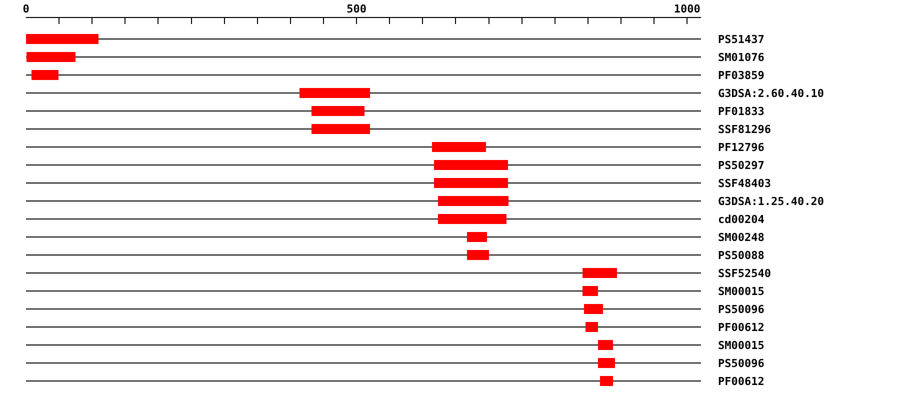 The width and height of the screenshot is (900, 400). What do you see at coordinates (687, 9) in the screenshot?
I see `x-tick-label: 1000` at bounding box center [687, 9].